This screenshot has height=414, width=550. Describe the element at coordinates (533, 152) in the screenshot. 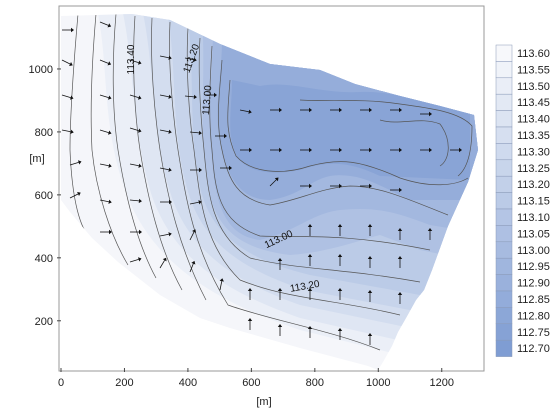

I see `legend-label: 113.30` at that location.